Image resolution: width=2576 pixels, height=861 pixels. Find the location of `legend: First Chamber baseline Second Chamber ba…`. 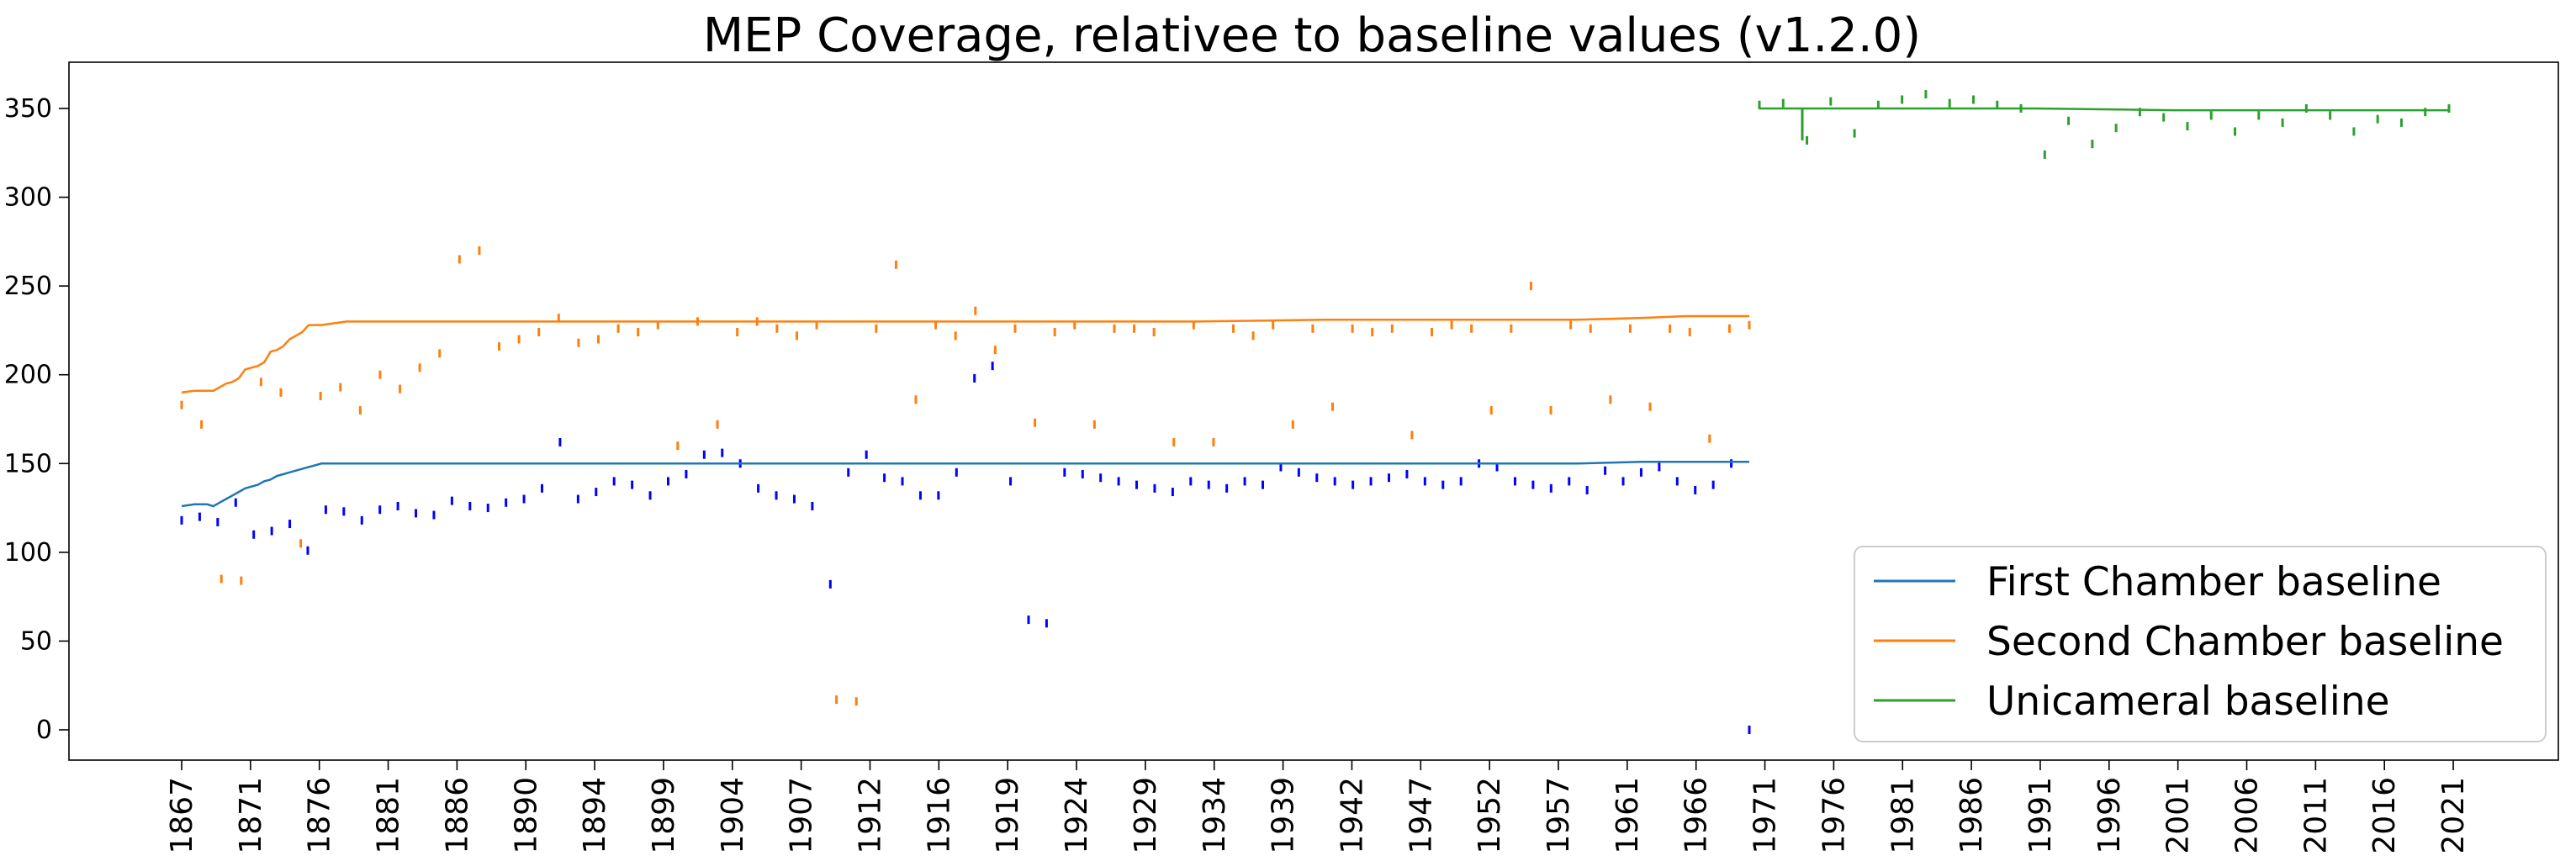

legend: First Chamber baseline Second Chamber ba… is located at coordinates (2200, 644).